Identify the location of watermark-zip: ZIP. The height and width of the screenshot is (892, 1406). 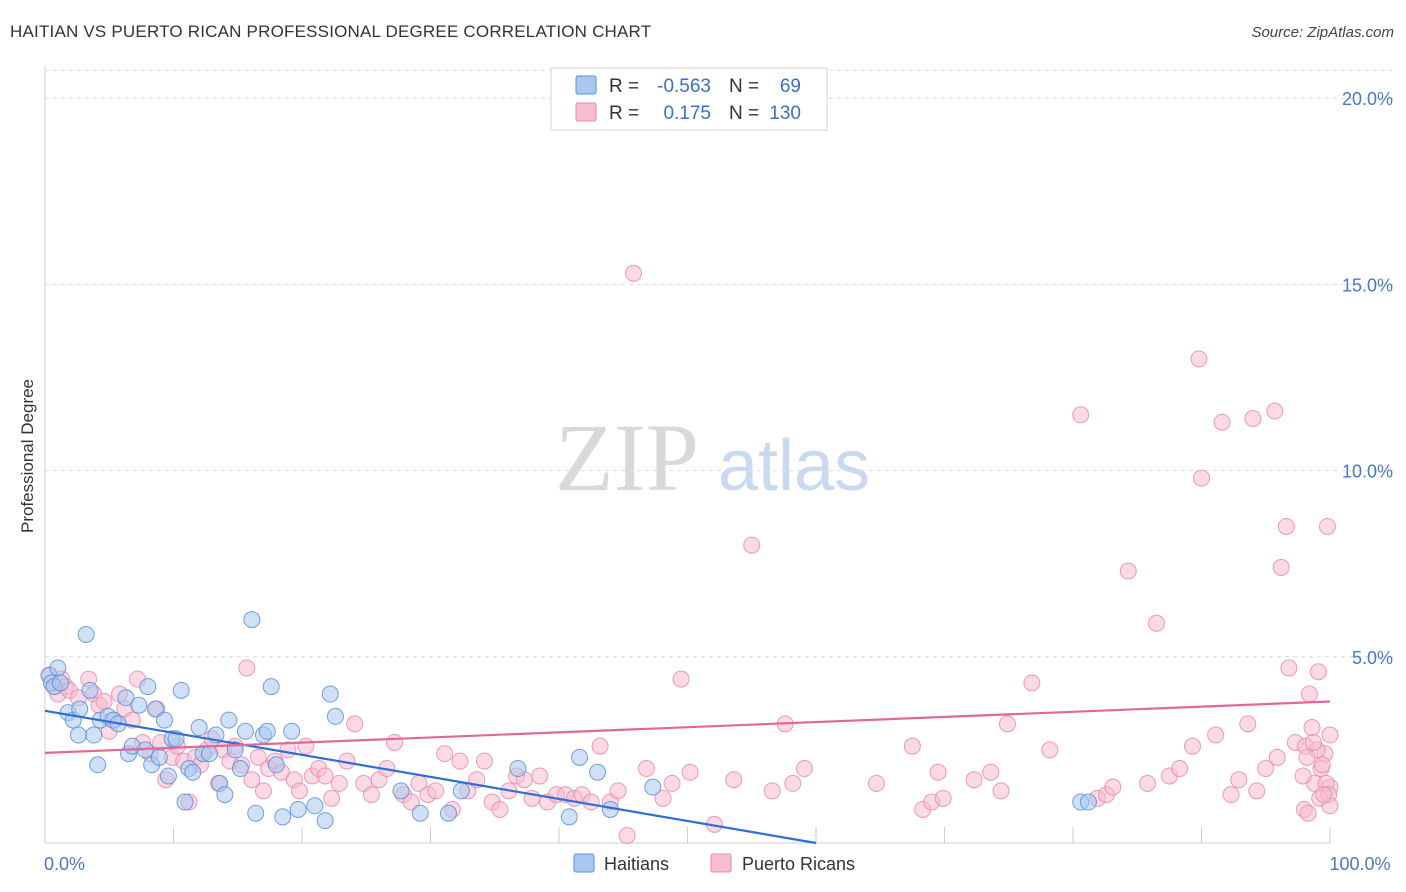
(627, 457).